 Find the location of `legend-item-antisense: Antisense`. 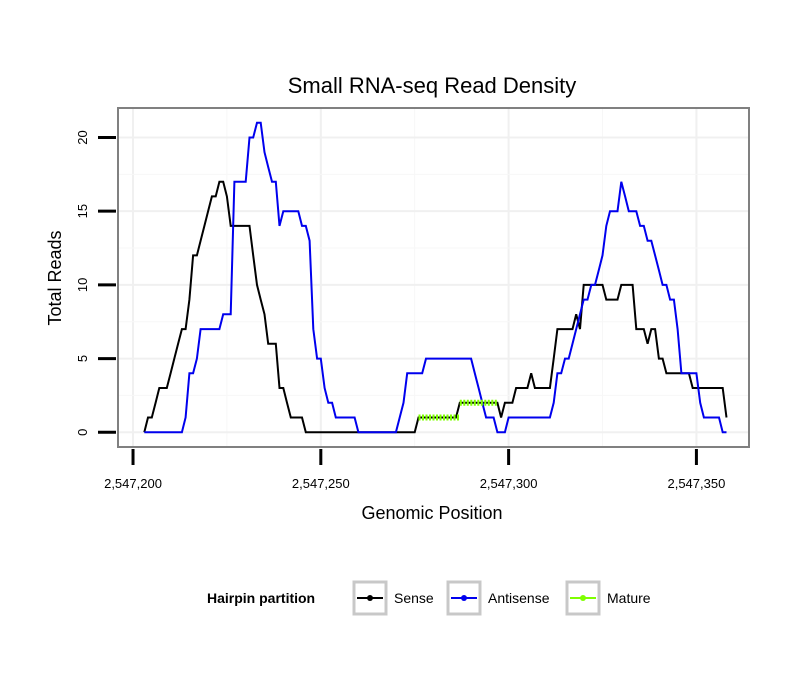

legend-item-antisense: Antisense is located at coordinates (498, 598).